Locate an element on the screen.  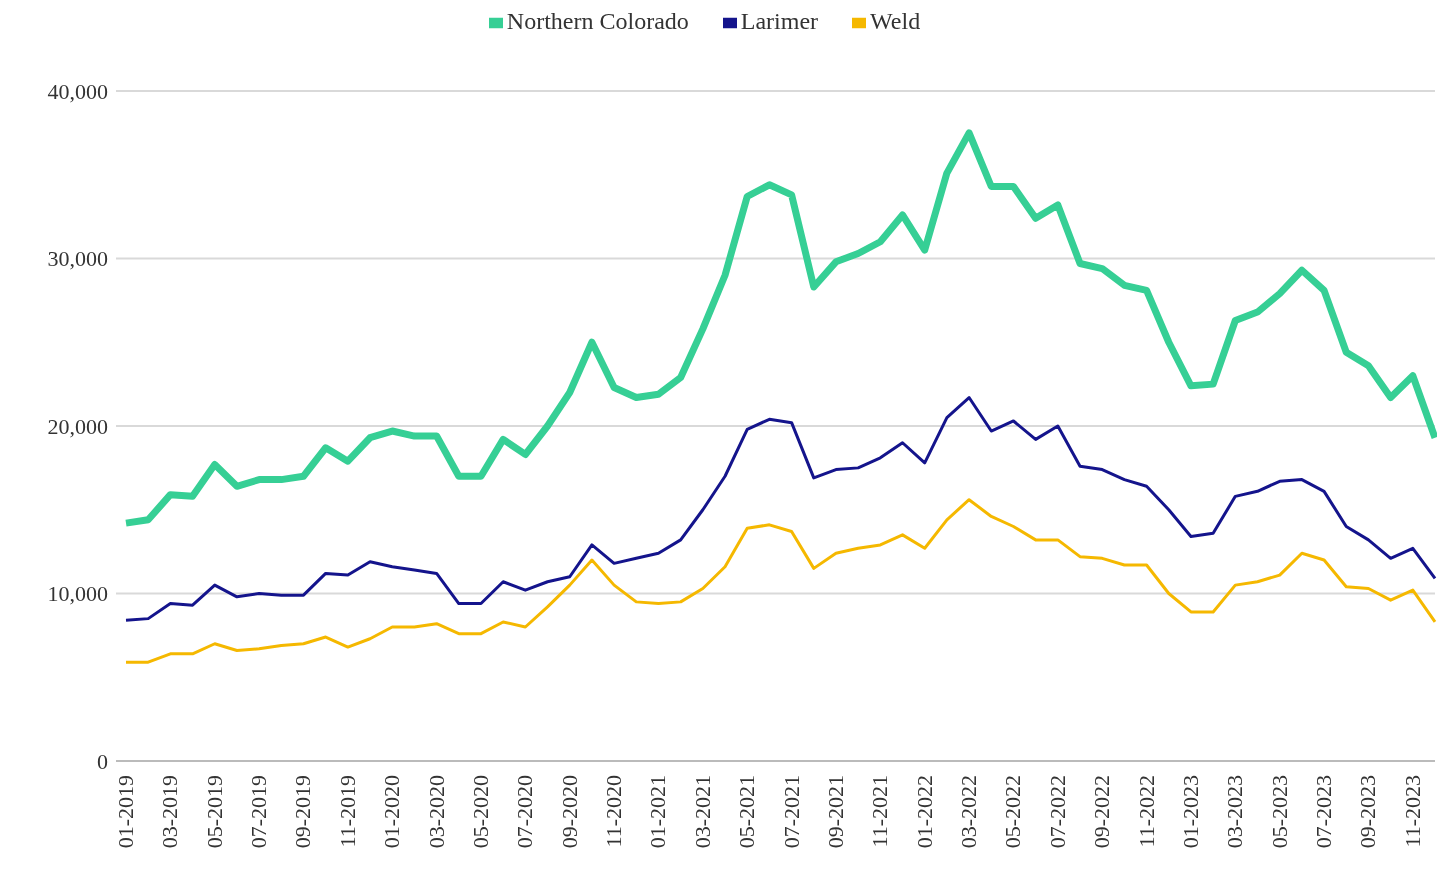
x-tick-label: 09-2023 is located at coordinates (1368, 812).